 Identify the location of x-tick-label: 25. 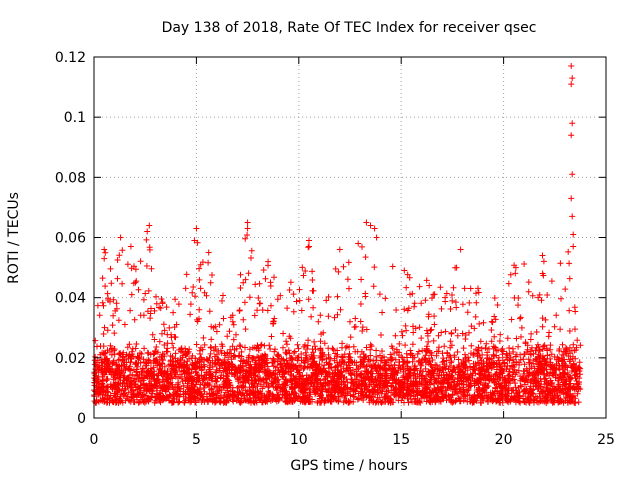
(606, 440).